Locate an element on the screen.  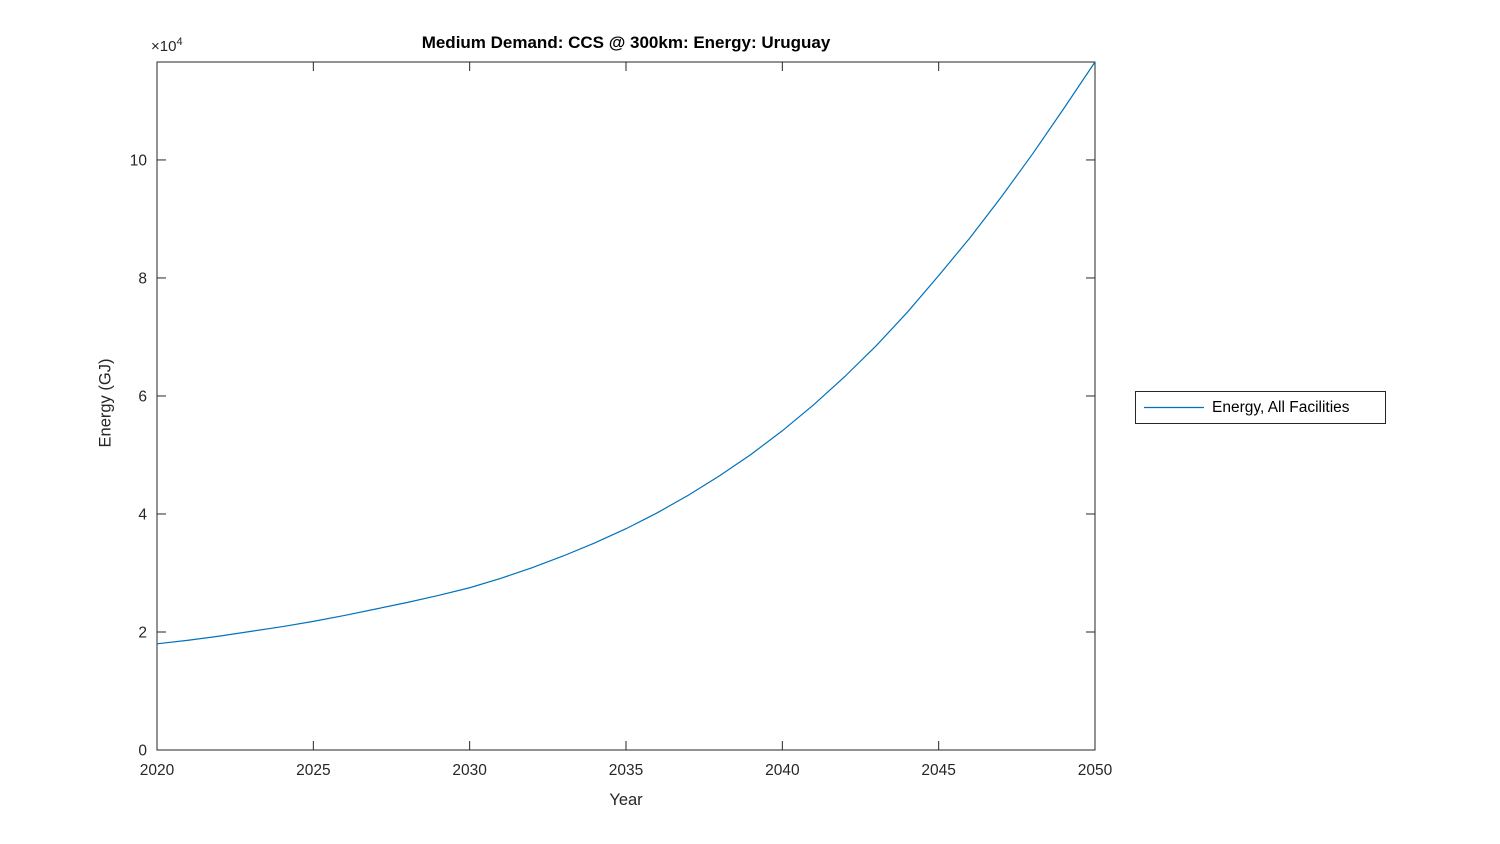
x-tick-label: 2050 is located at coordinates (1095, 770).